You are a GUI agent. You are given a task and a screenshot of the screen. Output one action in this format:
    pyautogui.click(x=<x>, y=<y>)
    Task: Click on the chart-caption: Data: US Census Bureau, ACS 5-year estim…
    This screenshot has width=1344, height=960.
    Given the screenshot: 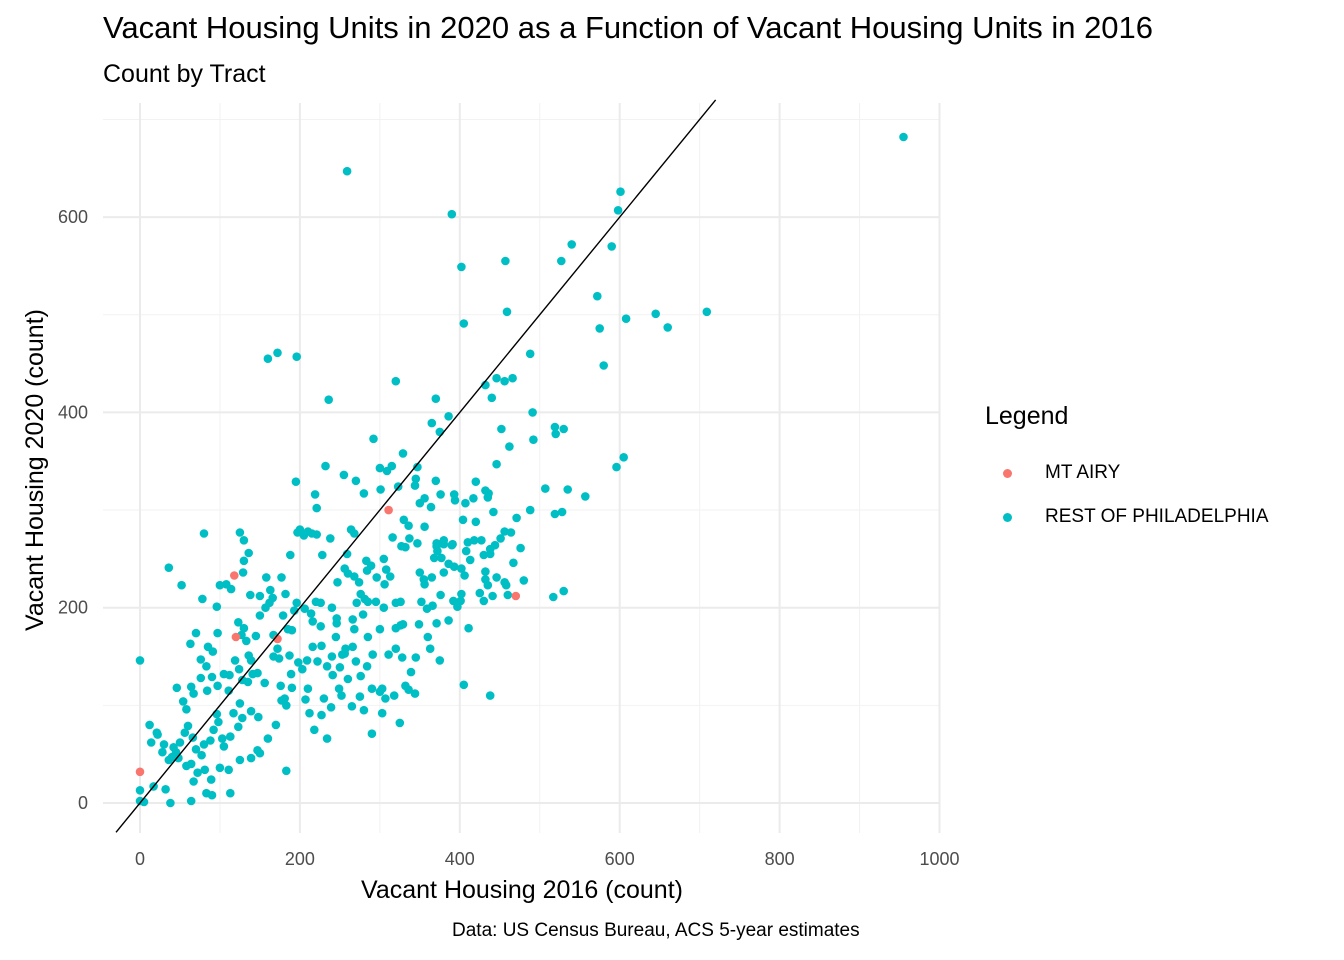 What is the action you would take?
    pyautogui.click(x=656, y=930)
    